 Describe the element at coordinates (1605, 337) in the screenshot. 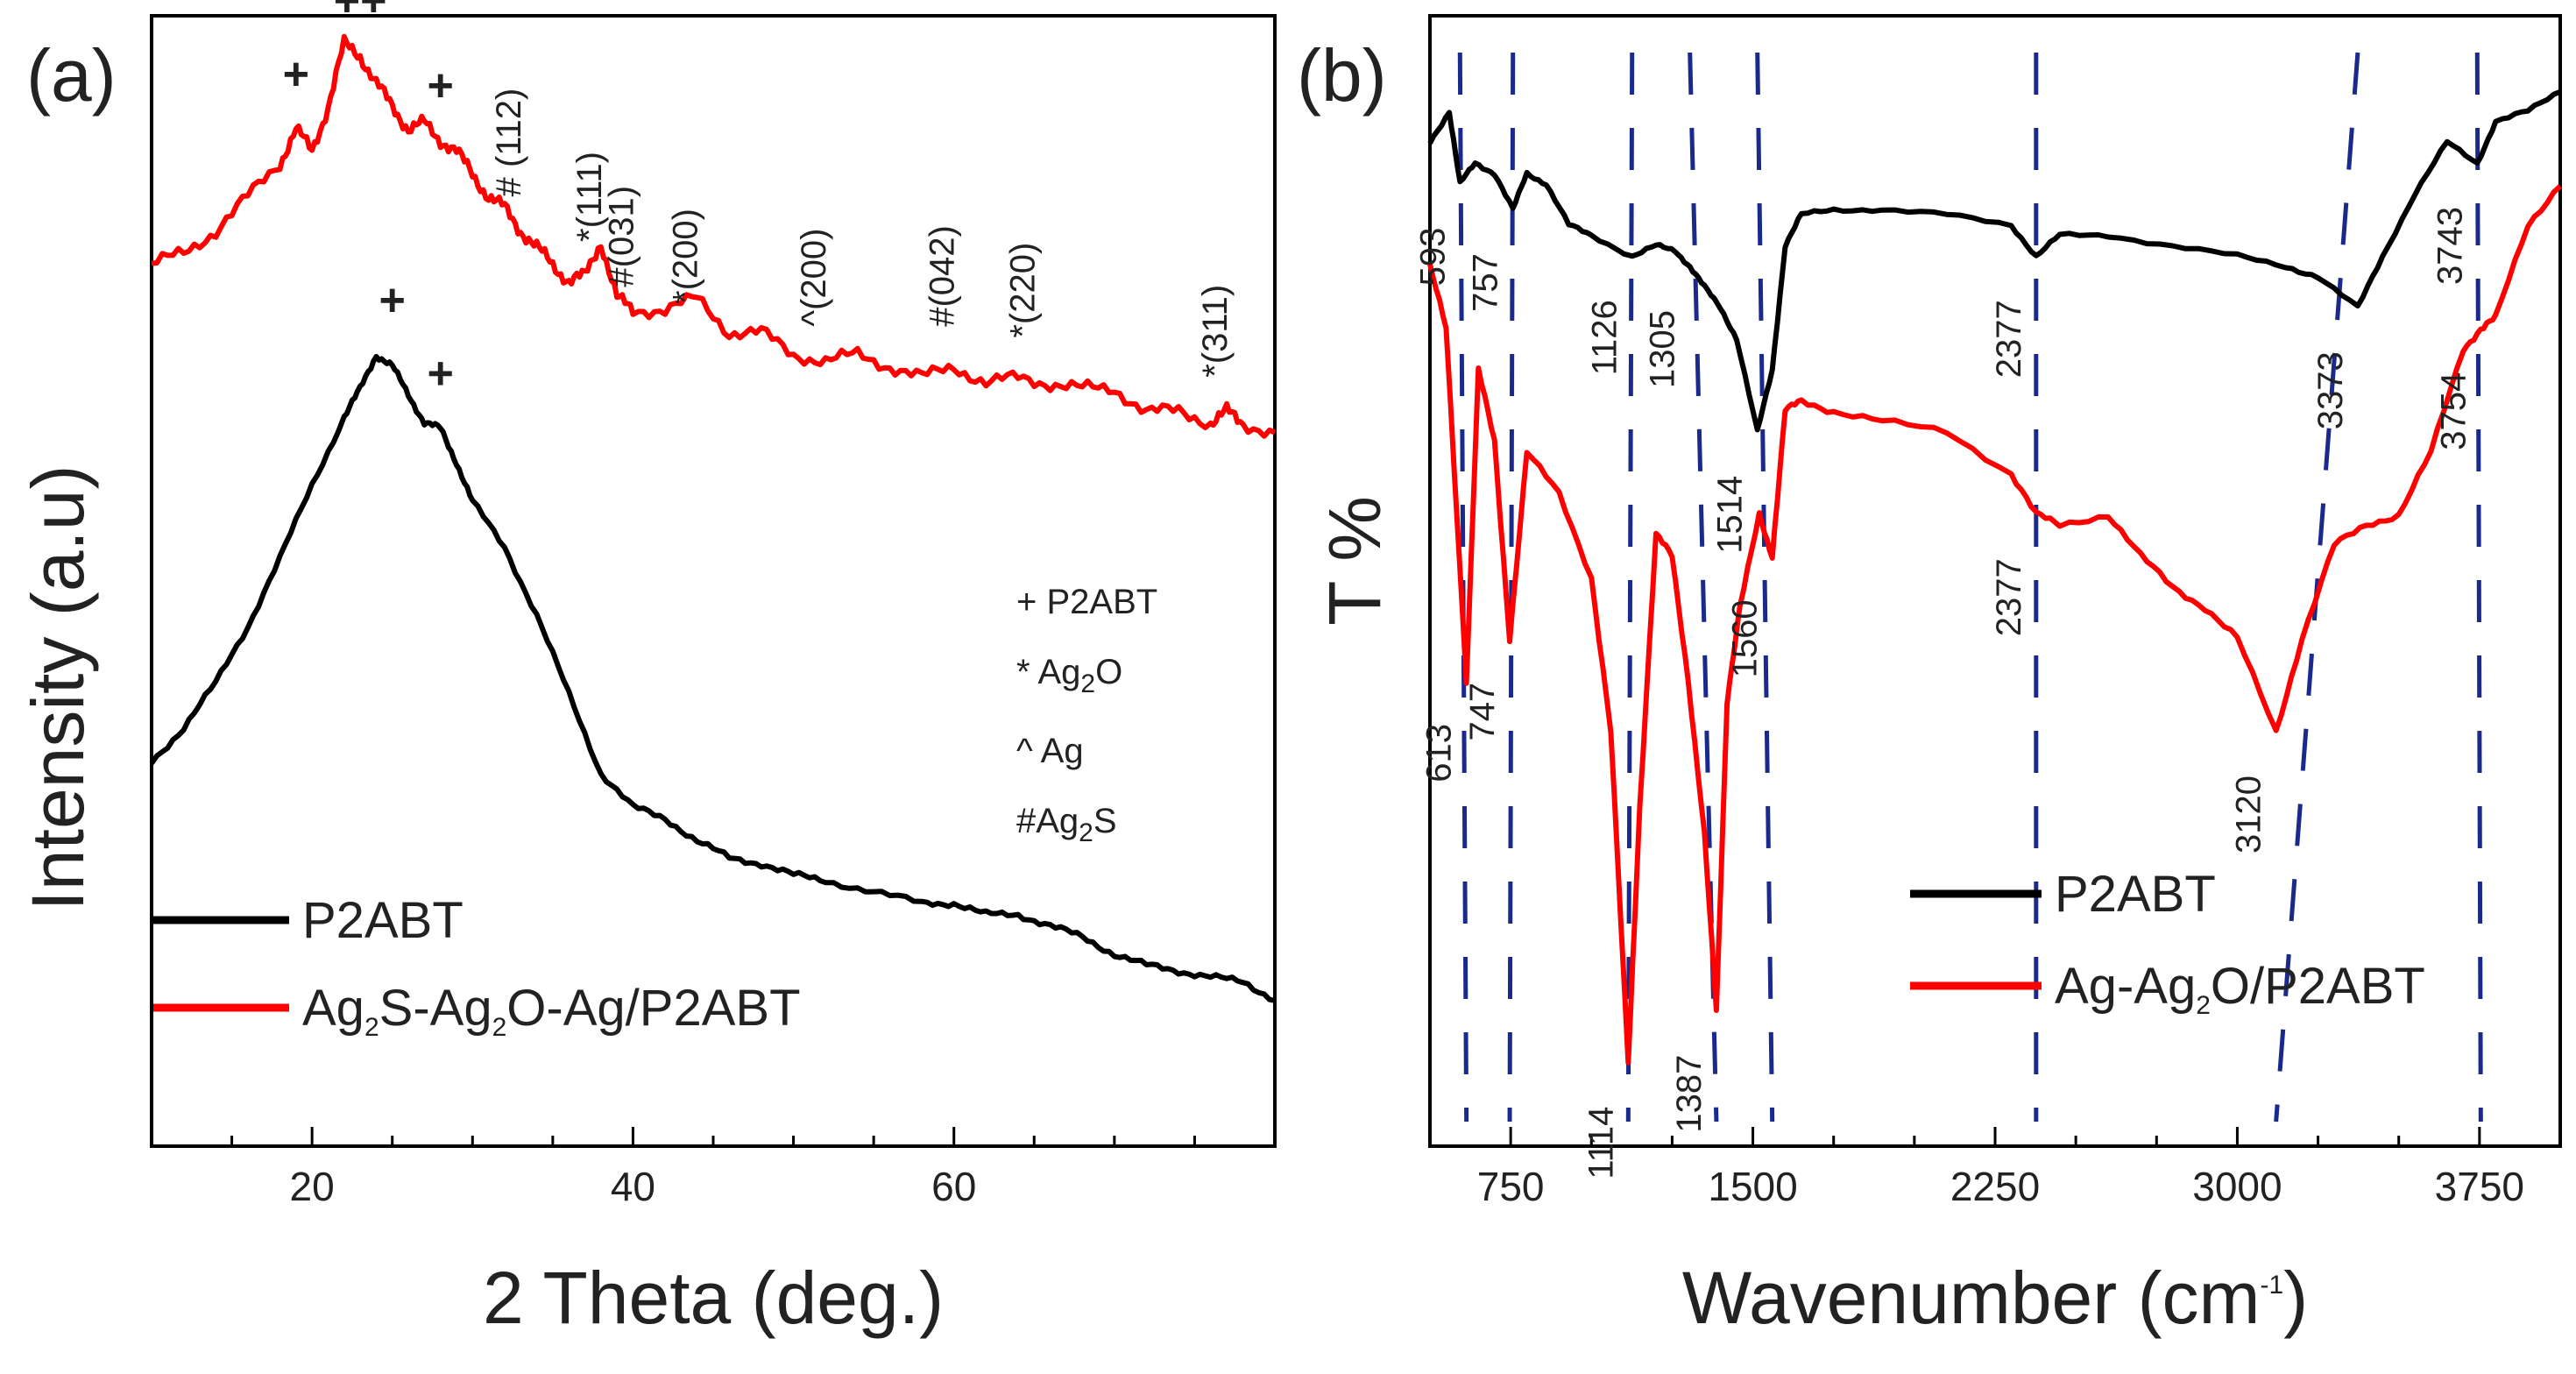

I see `panel-b-peak-label: 1126` at that location.